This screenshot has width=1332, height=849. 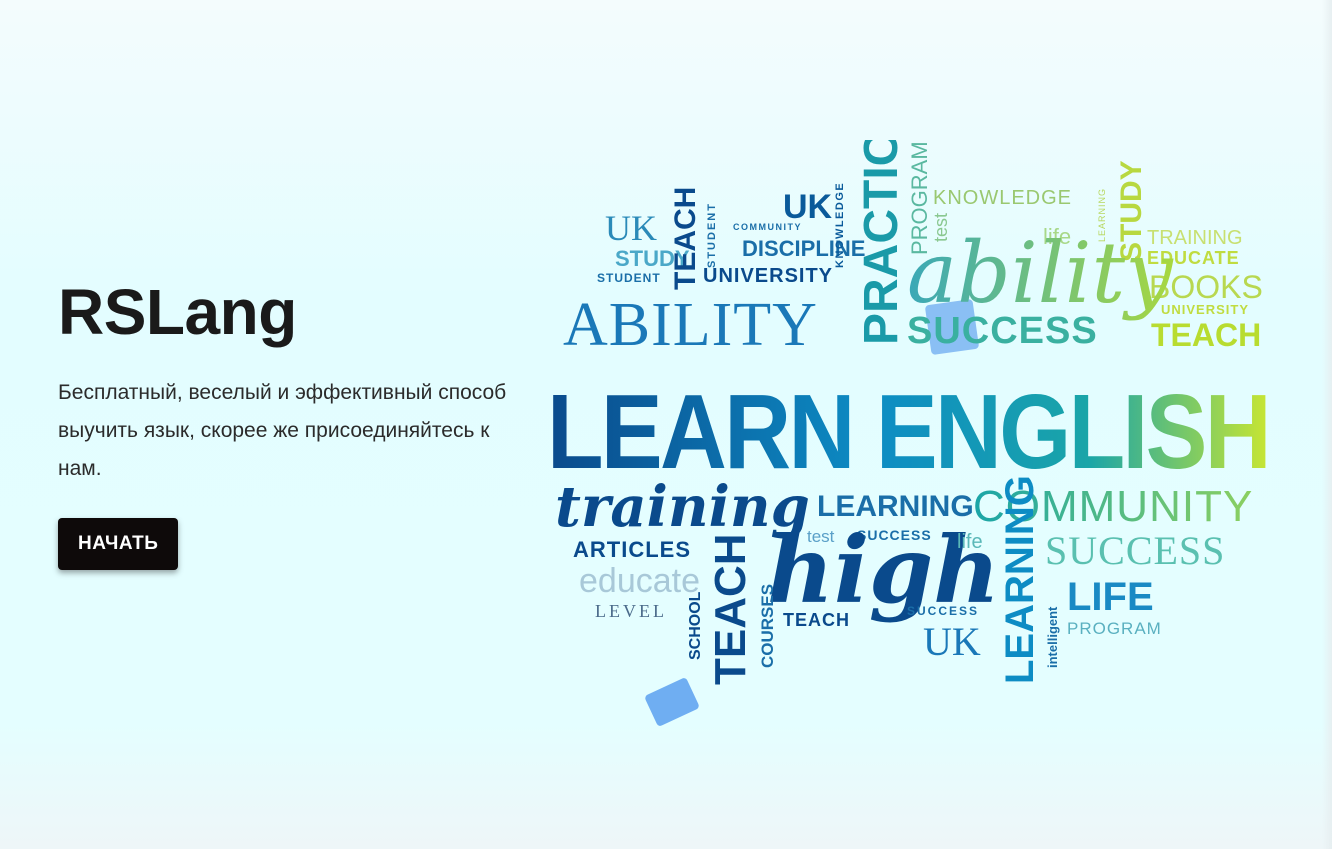 I want to click on word-learning-3: LEARNING, so click(x=1020, y=579).